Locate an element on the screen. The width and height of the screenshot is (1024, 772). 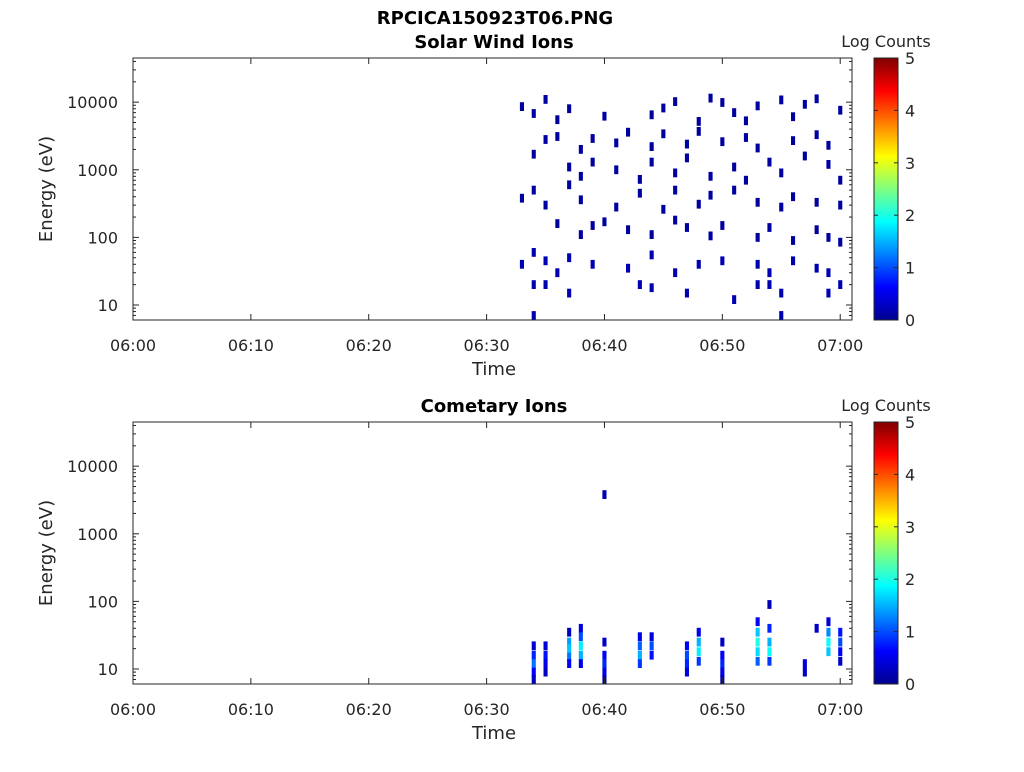
panel-1-colorbar: Log Counts 0 1 2 3 4 5 is located at coordinates (886, 181).